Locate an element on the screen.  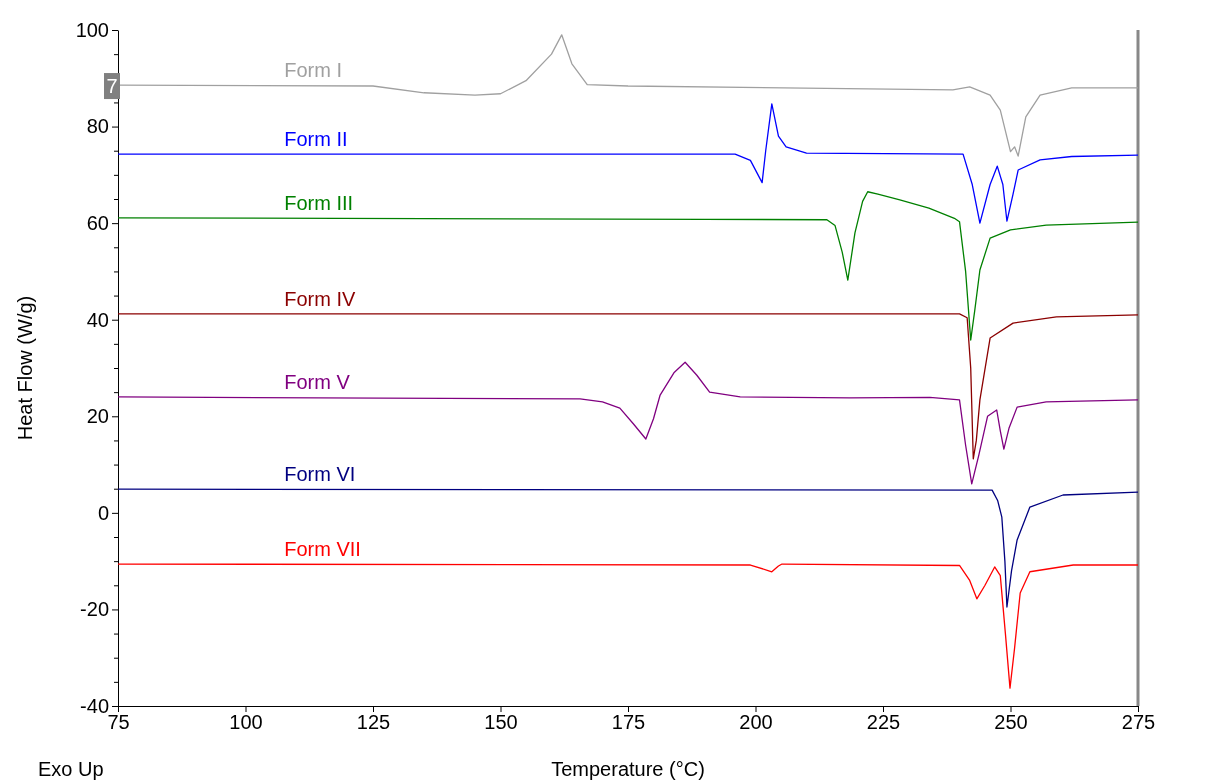
x-tick-label: 250 is located at coordinates (1011, 722).